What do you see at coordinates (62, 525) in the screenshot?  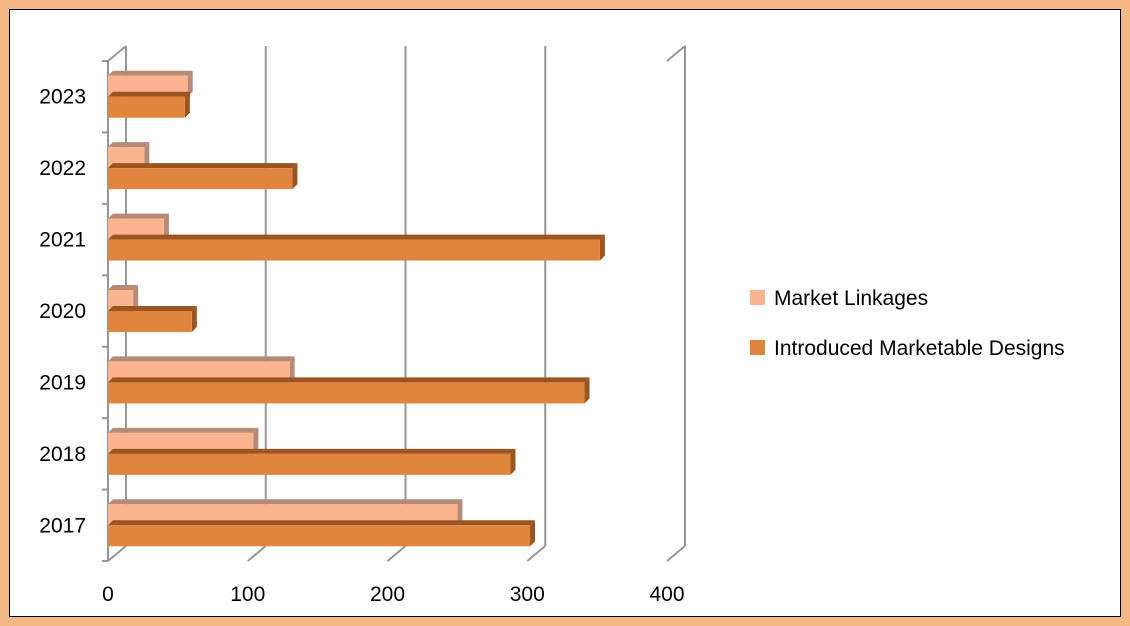 I see `y-tick-label: 2017` at bounding box center [62, 525].